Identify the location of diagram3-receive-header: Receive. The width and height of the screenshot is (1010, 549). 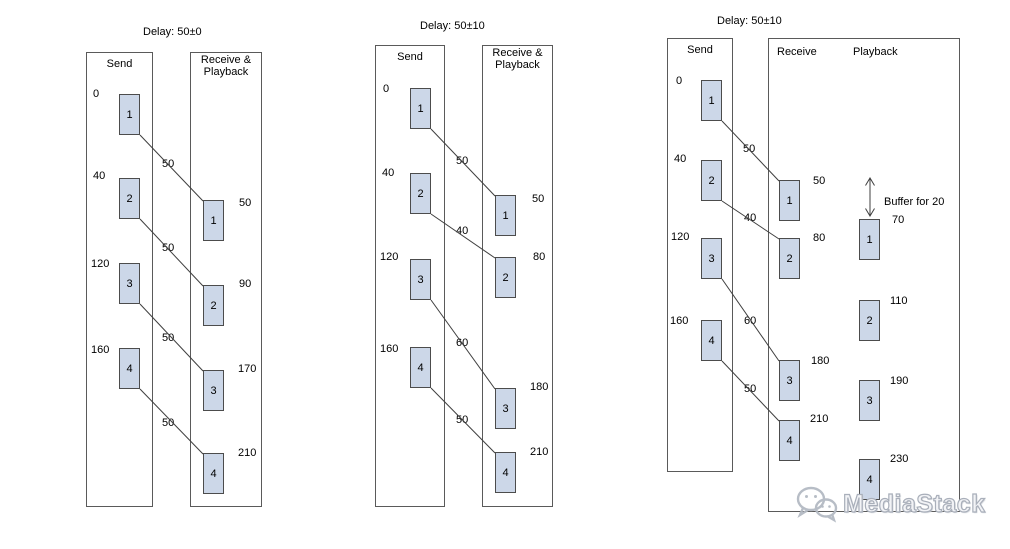
(797, 52).